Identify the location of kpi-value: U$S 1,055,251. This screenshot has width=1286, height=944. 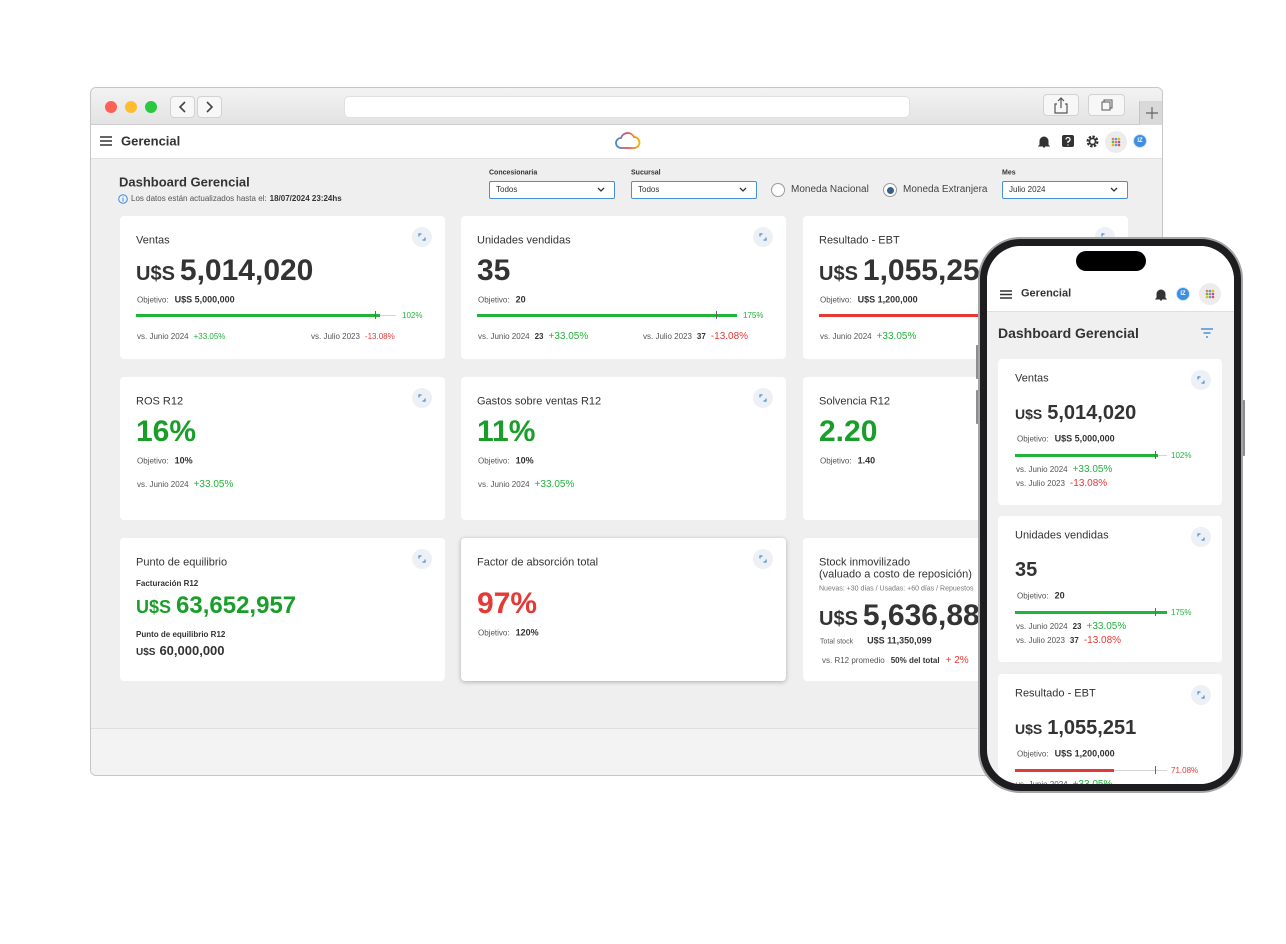
(1075, 728).